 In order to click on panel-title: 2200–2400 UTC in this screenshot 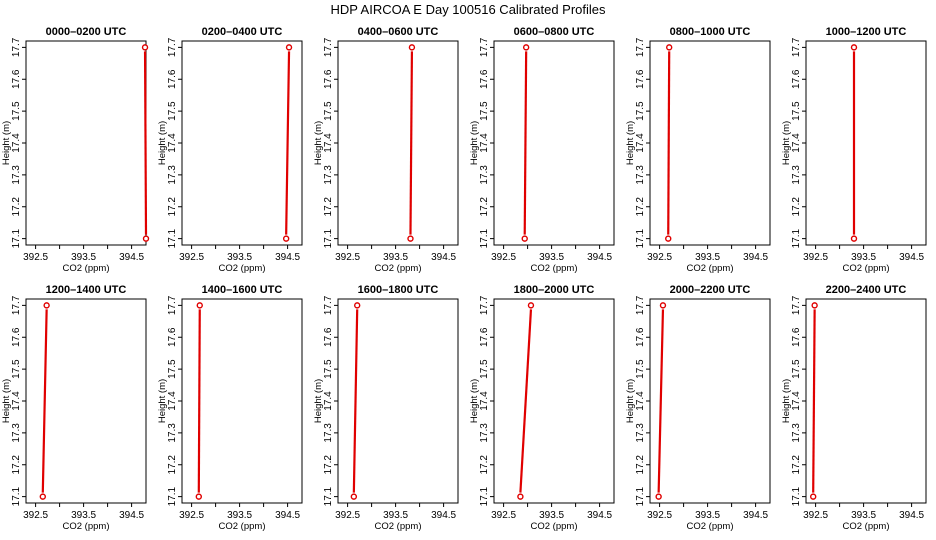, I will do `click(866, 290)`.